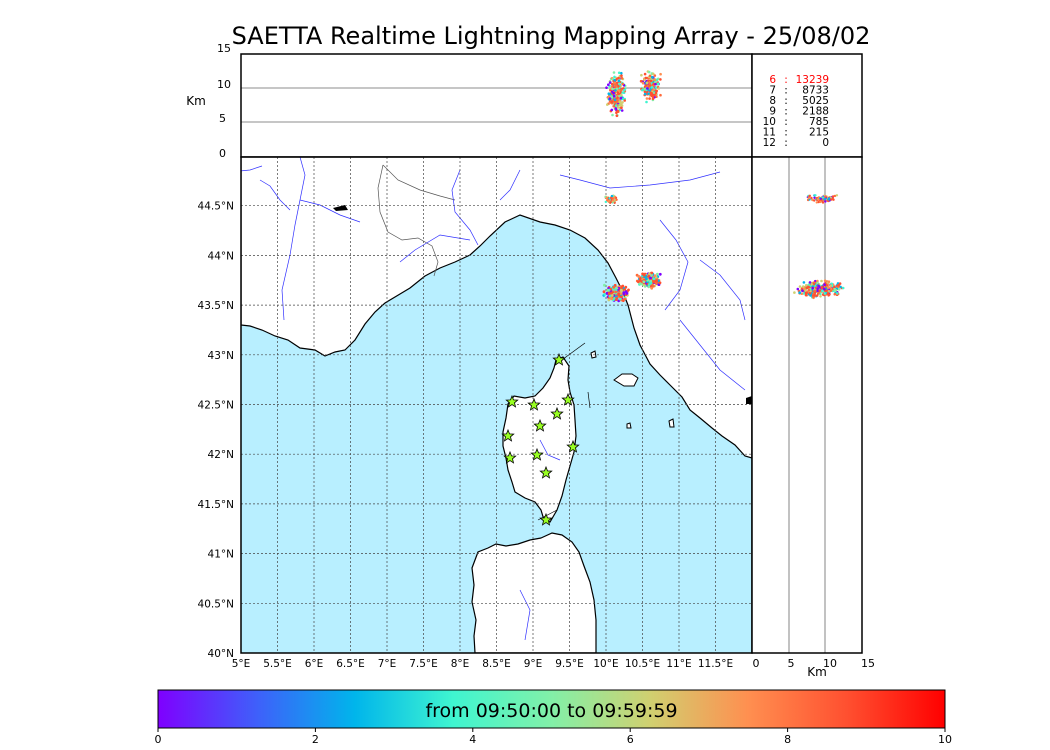 This screenshot has height=750, width=1050. Describe the element at coordinates (671, 423) in the screenshot. I see `giglio-island` at that location.